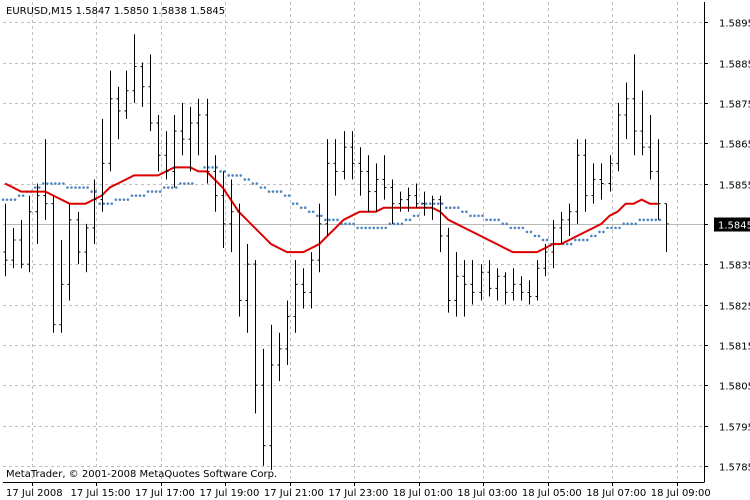  I want to click on y-tick-label: 1.5835, so click(734, 266).